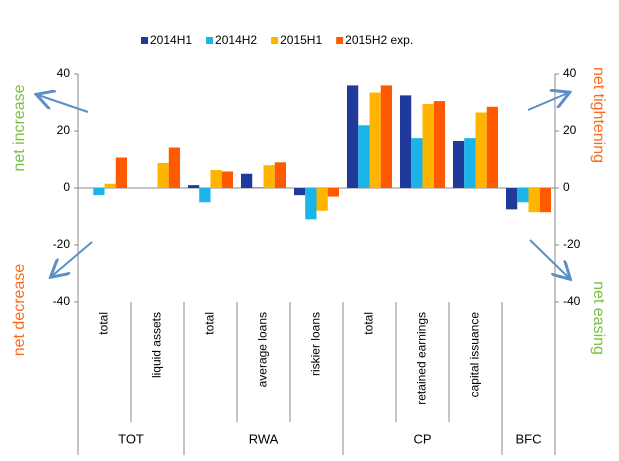 Image resolution: width=619 pixels, height=461 pixels. I want to click on legend-label: 2015H1, so click(301, 40).